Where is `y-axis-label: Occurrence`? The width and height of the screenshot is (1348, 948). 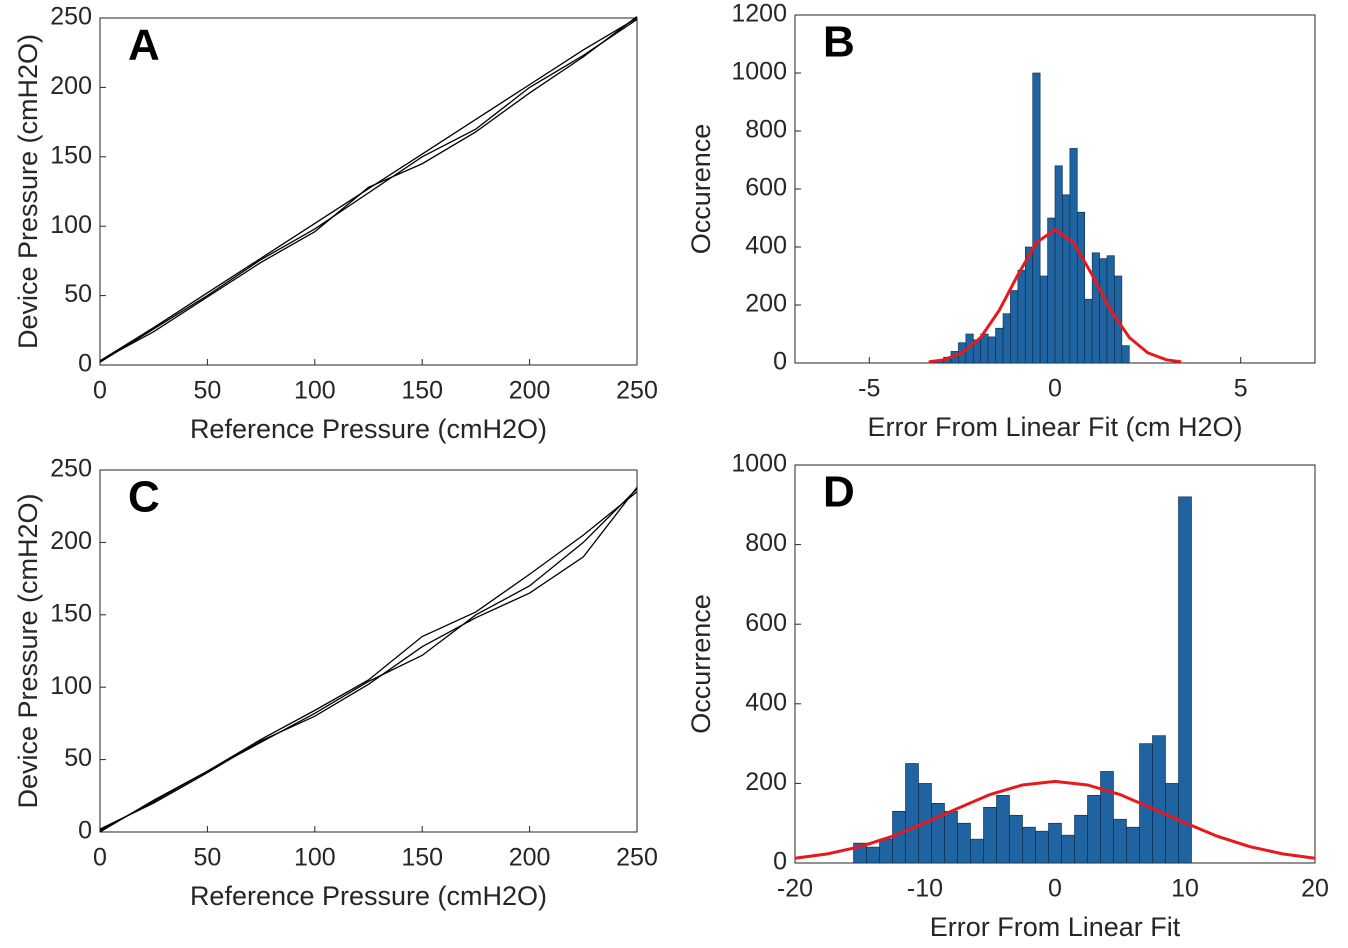
y-axis-label: Occurrence is located at coordinates (701, 664).